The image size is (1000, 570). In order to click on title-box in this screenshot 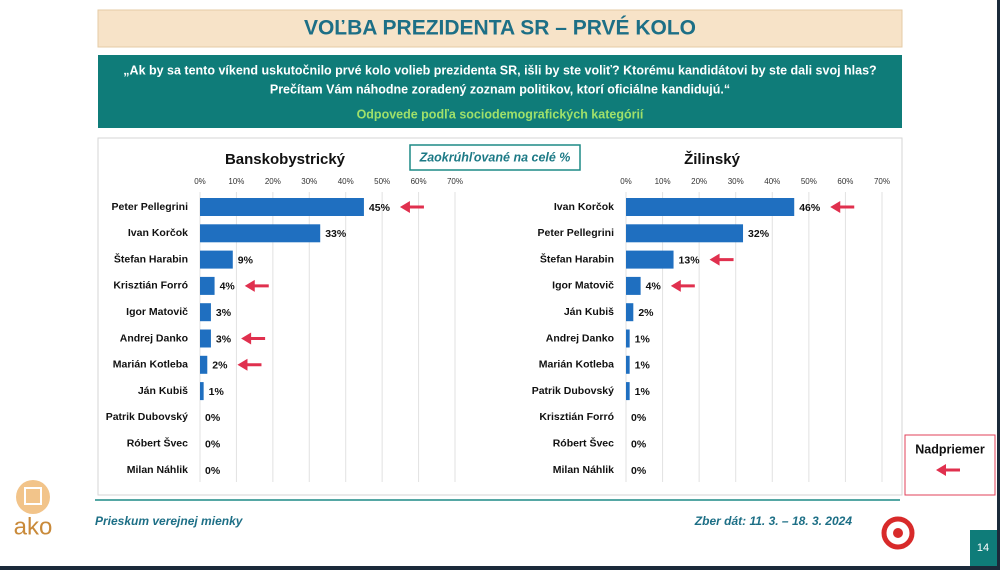, I will do `click(500, 28)`.